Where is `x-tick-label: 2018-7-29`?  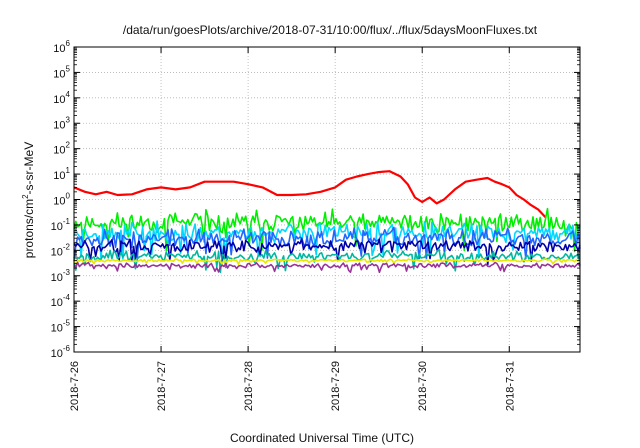
x-tick-label: 2018-7-29 is located at coordinates (336, 386).